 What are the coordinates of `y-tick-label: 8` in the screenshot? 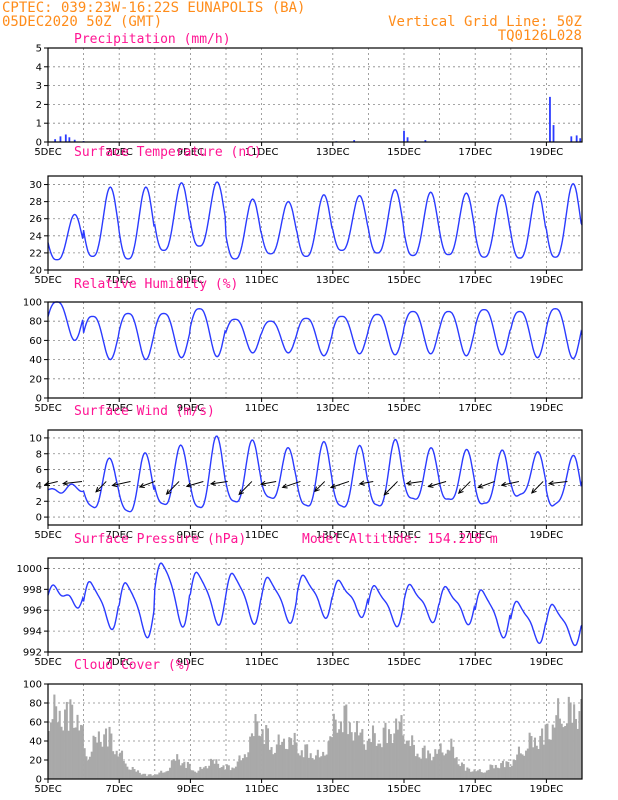 It's located at (39, 454).